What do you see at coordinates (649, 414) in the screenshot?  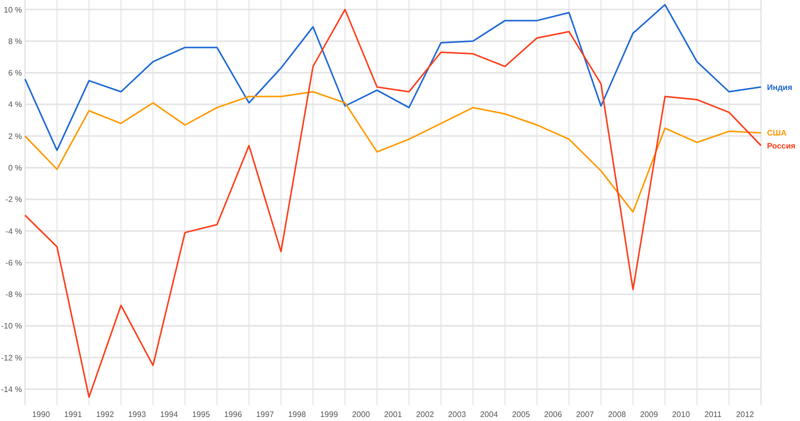 I see `x-tick-label: 2009` at bounding box center [649, 414].